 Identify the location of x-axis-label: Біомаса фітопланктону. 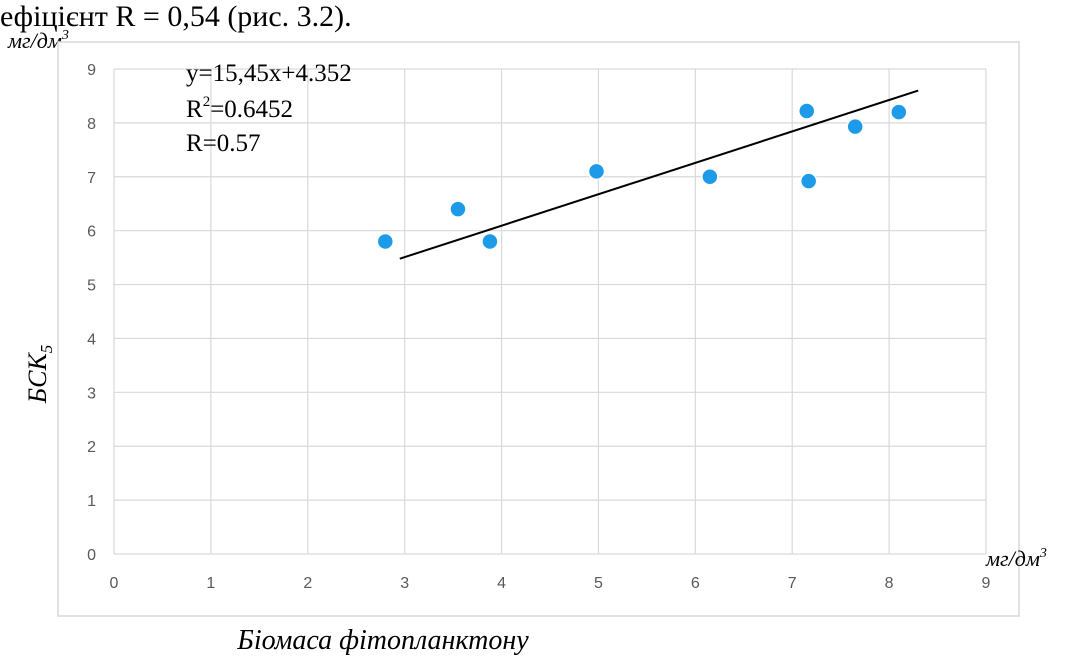
(382, 640).